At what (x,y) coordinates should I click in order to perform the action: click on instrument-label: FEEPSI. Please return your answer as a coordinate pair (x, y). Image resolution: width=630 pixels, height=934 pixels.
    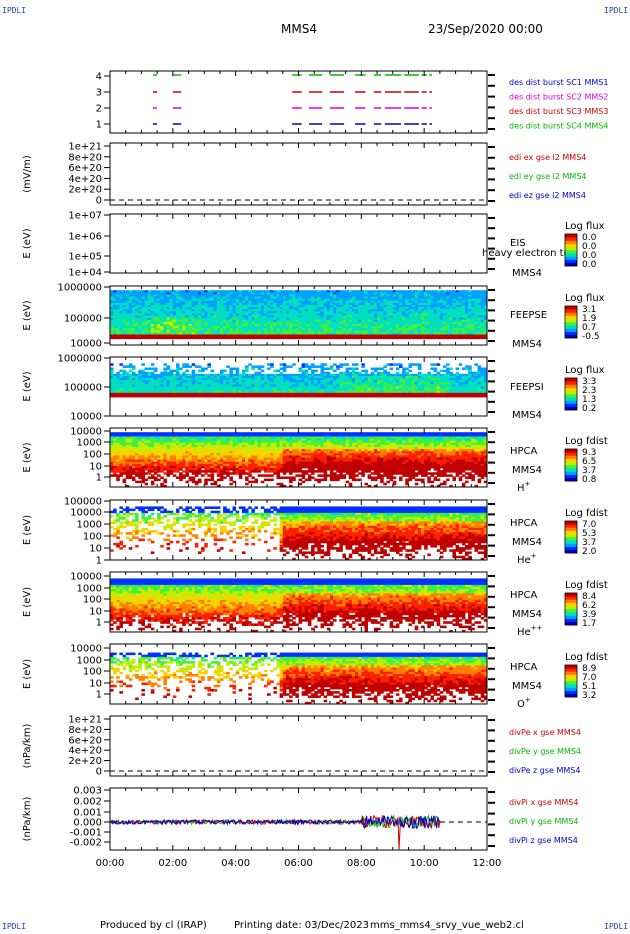
    Looking at the image, I should click on (527, 387).